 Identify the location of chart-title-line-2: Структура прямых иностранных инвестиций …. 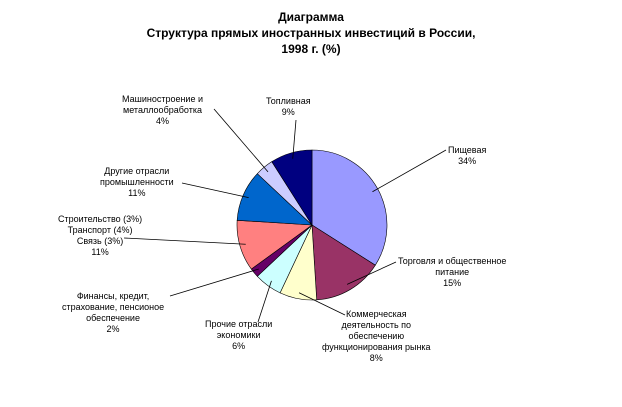
(311, 33).